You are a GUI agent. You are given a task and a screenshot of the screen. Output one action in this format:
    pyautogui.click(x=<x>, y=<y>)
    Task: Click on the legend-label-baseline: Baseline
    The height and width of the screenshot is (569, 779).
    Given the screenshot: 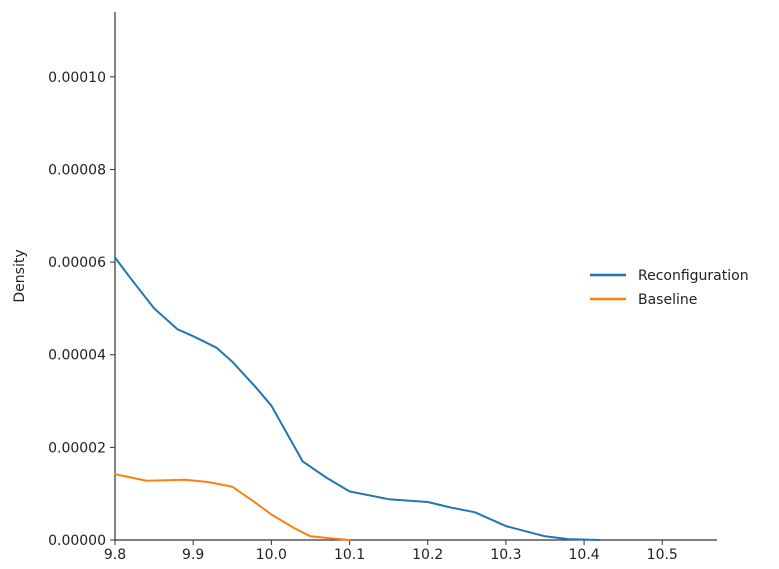 What is the action you would take?
    pyautogui.click(x=667, y=300)
    